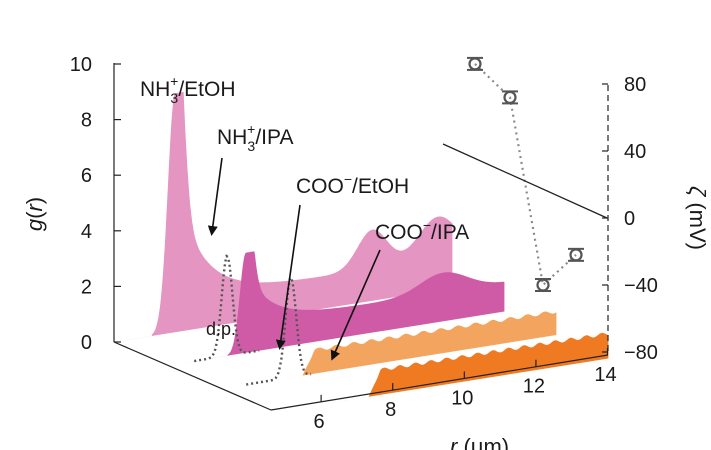 This screenshot has height=450, width=711. I want to click on left-axis-ticks: 0 2 4 6 8 10, so click(95, 204).